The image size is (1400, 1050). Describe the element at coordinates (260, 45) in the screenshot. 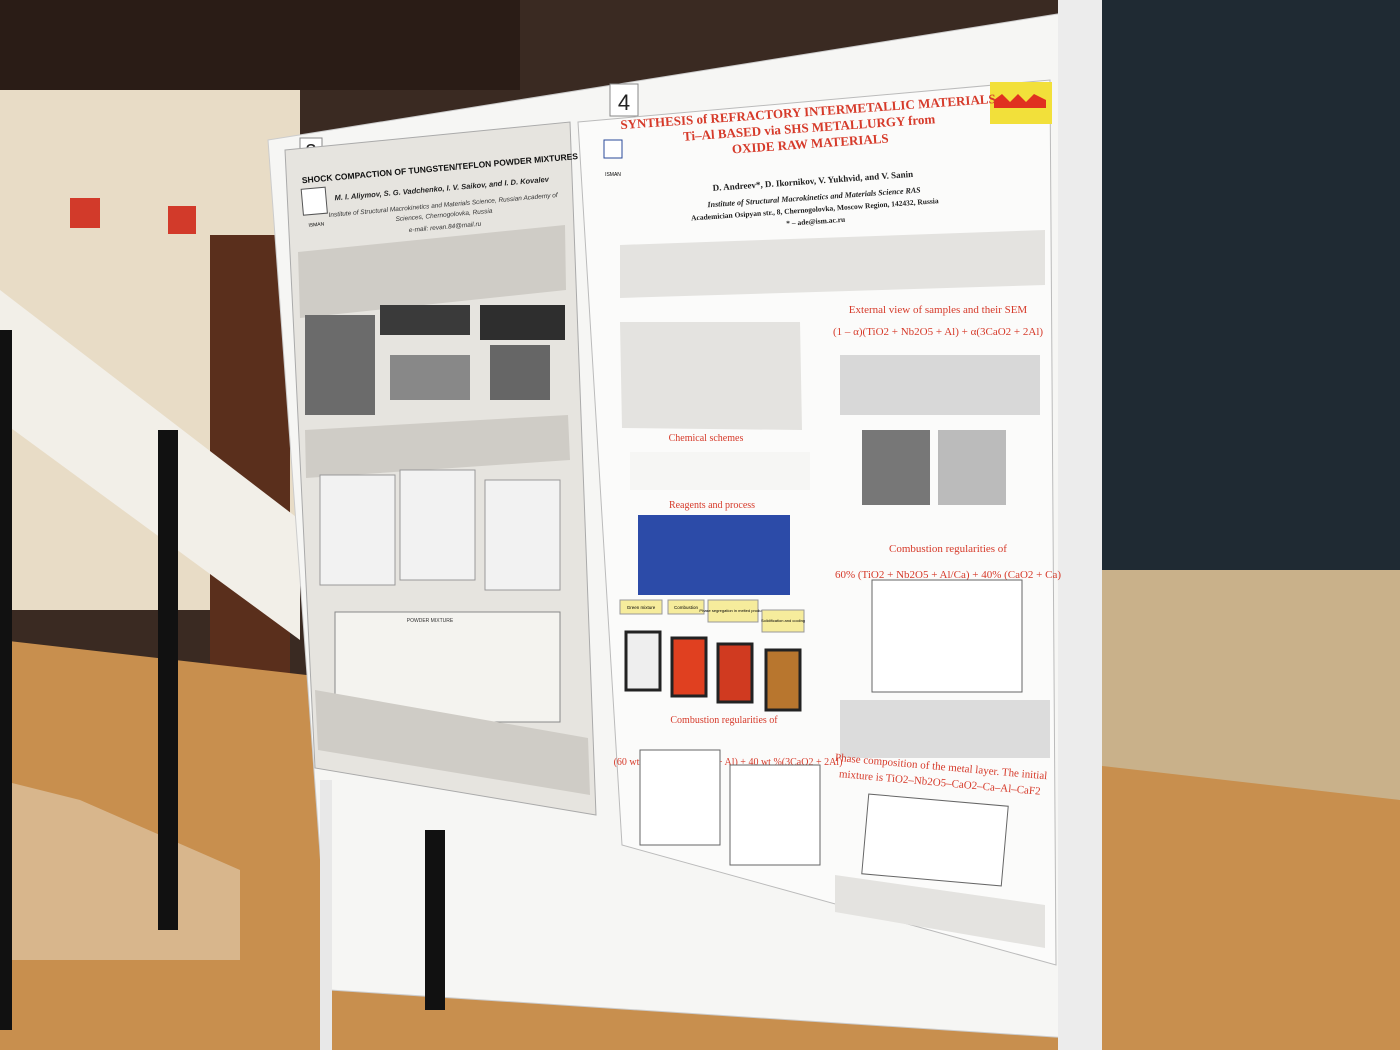

I see `ceiling` at that location.